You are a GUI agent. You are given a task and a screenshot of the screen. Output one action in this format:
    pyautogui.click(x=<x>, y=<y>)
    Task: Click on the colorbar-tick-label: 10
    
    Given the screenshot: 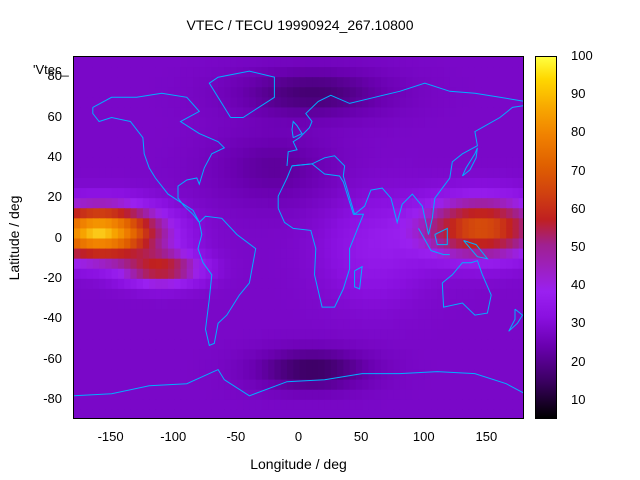 What is the action you would take?
    pyautogui.click(x=578, y=399)
    